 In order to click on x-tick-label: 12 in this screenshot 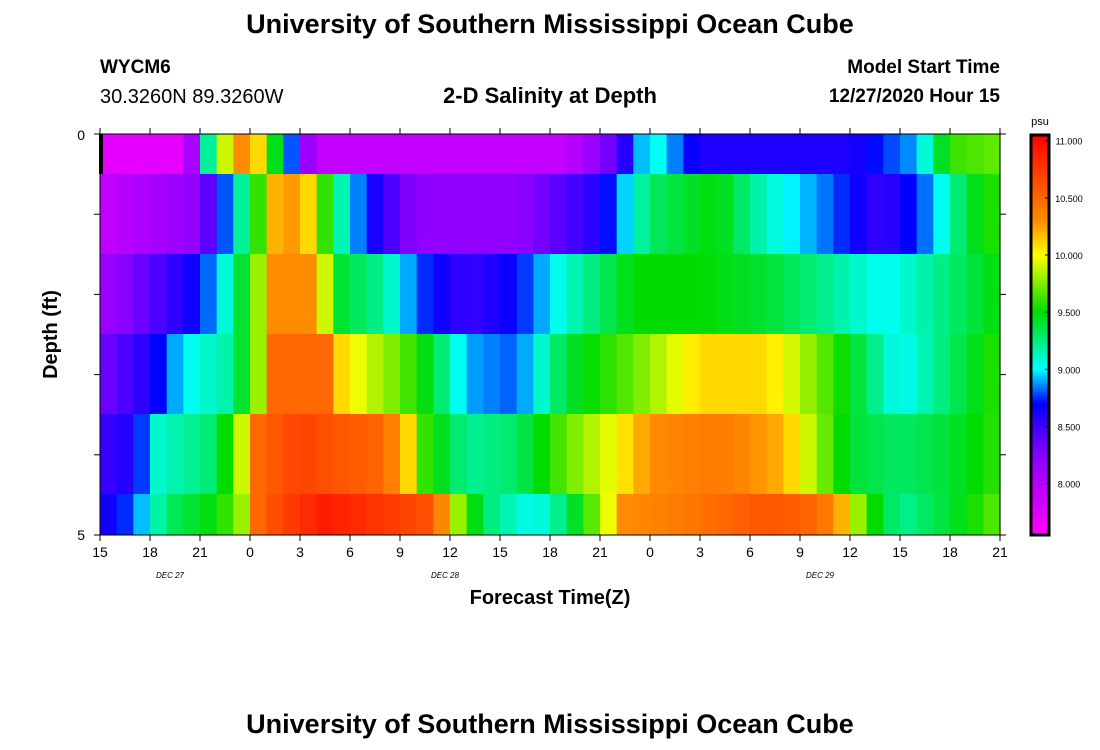, I will do `click(450, 552)`.